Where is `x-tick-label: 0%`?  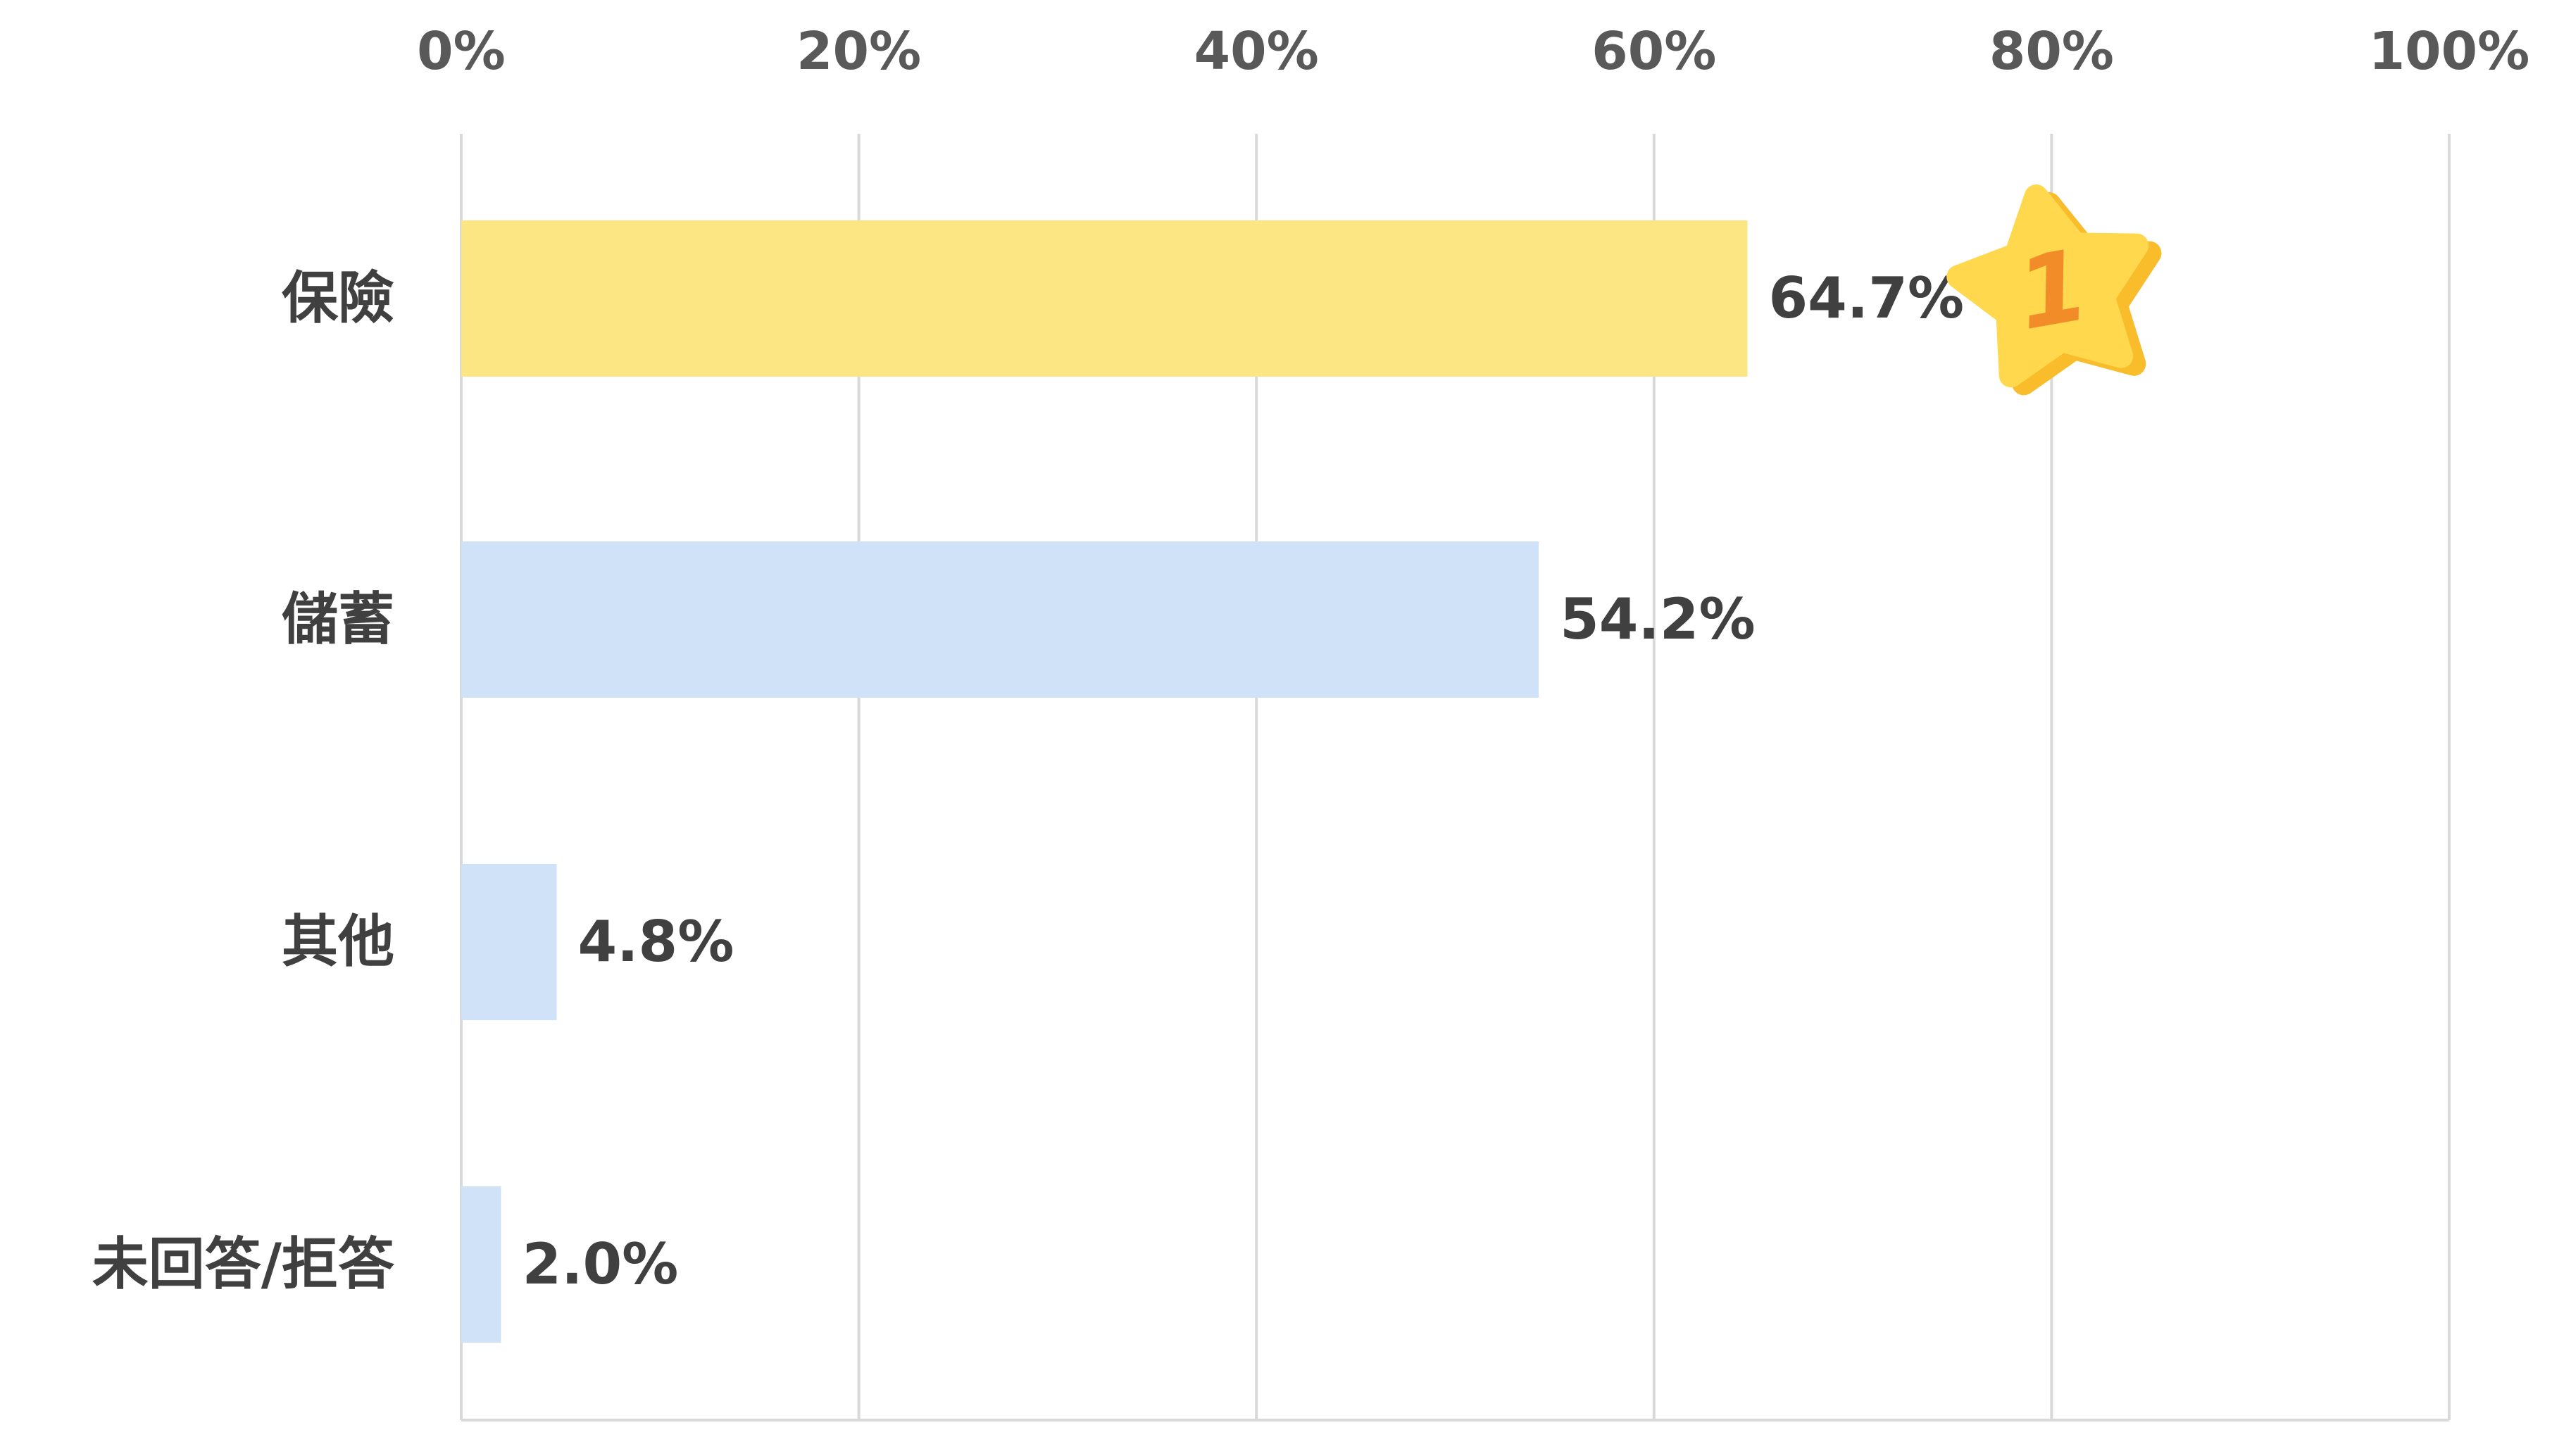 x-tick-label: 0% is located at coordinates (461, 51).